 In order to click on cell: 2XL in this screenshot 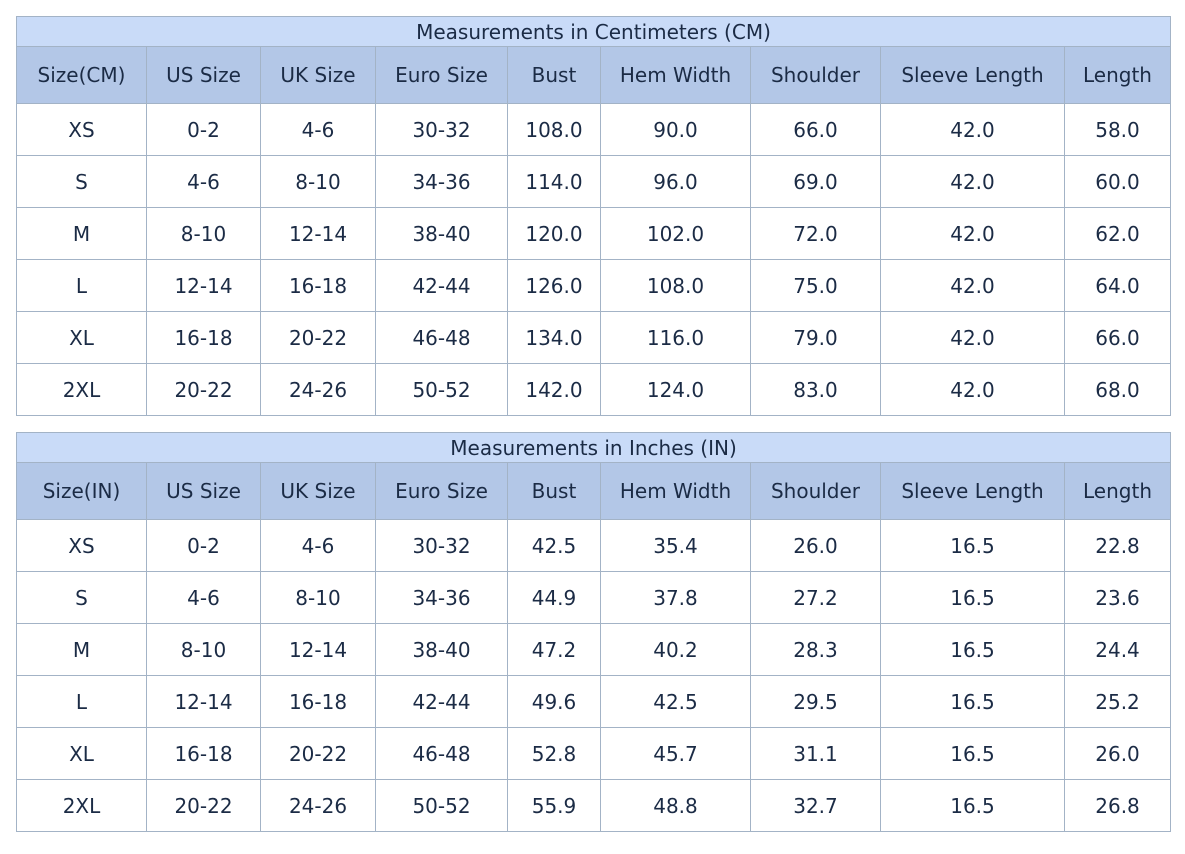, I will do `click(81, 805)`.